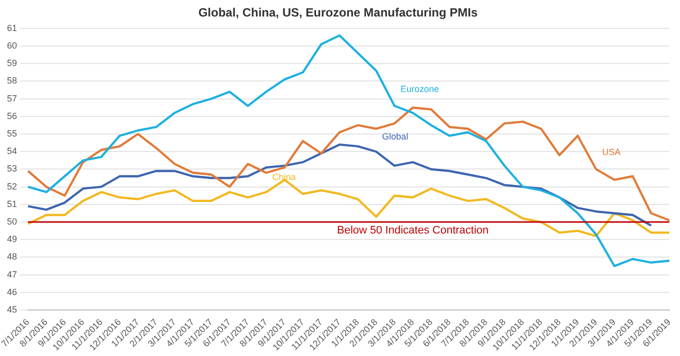 This screenshot has height=356, width=680. I want to click on y-tick-label: 51, so click(12, 203).